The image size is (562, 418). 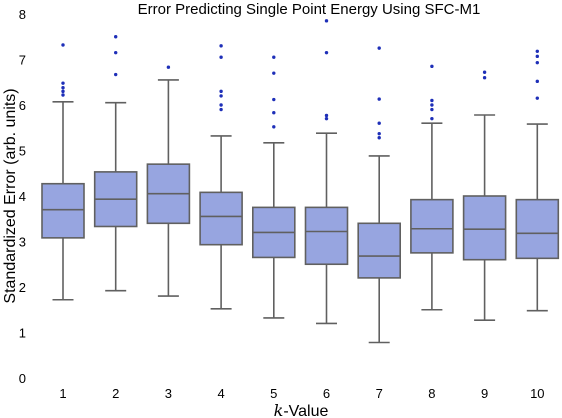 I want to click on x-tick-label: 7, so click(x=379, y=393).